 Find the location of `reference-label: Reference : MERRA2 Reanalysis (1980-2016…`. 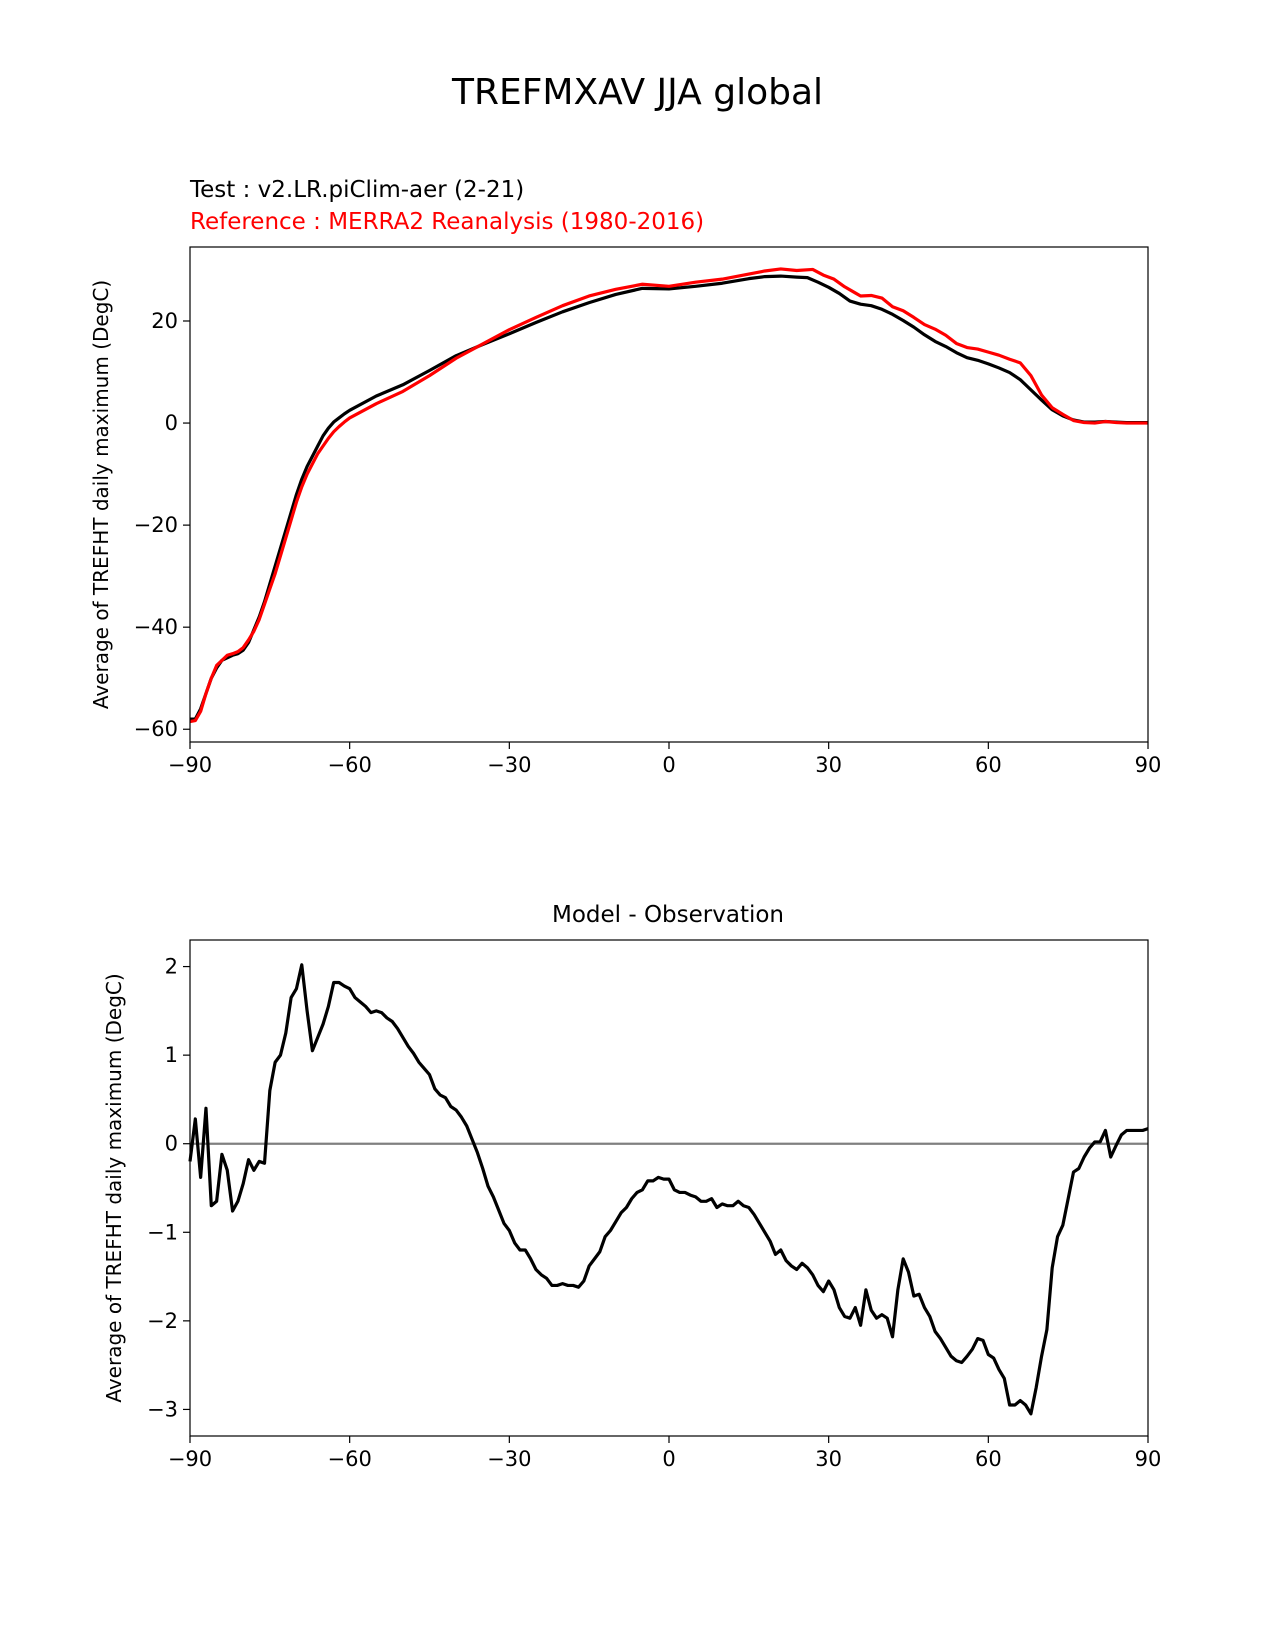

reference-label: Reference : MERRA2 Reanalysis (1980-2016… is located at coordinates (447, 222).